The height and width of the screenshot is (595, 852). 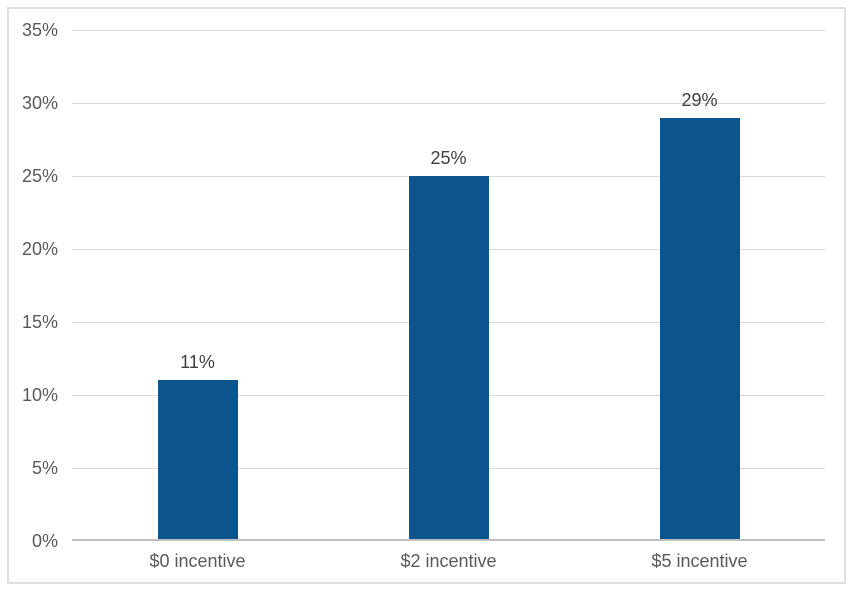 What do you see at coordinates (39, 322) in the screenshot?
I see `y-axis-tick-label-15: 15%` at bounding box center [39, 322].